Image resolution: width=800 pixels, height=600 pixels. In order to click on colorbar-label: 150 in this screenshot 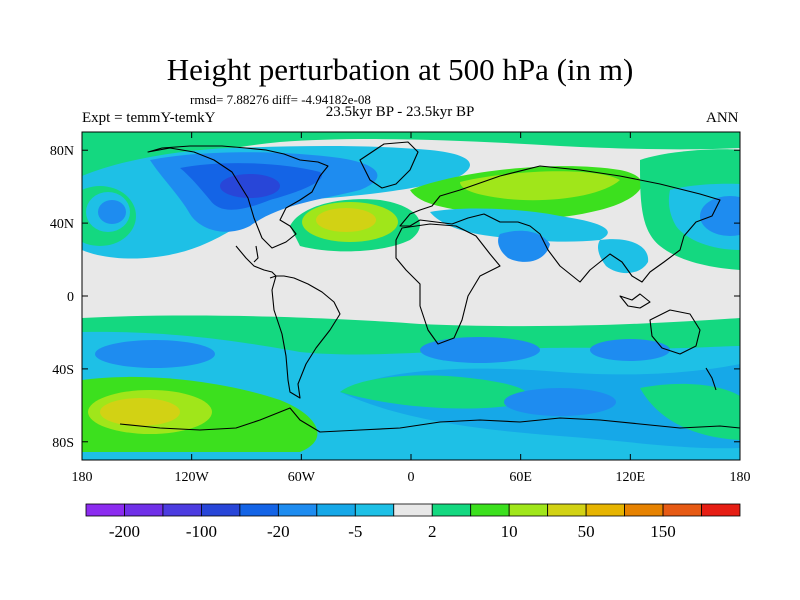, I will do `click(663, 531)`.